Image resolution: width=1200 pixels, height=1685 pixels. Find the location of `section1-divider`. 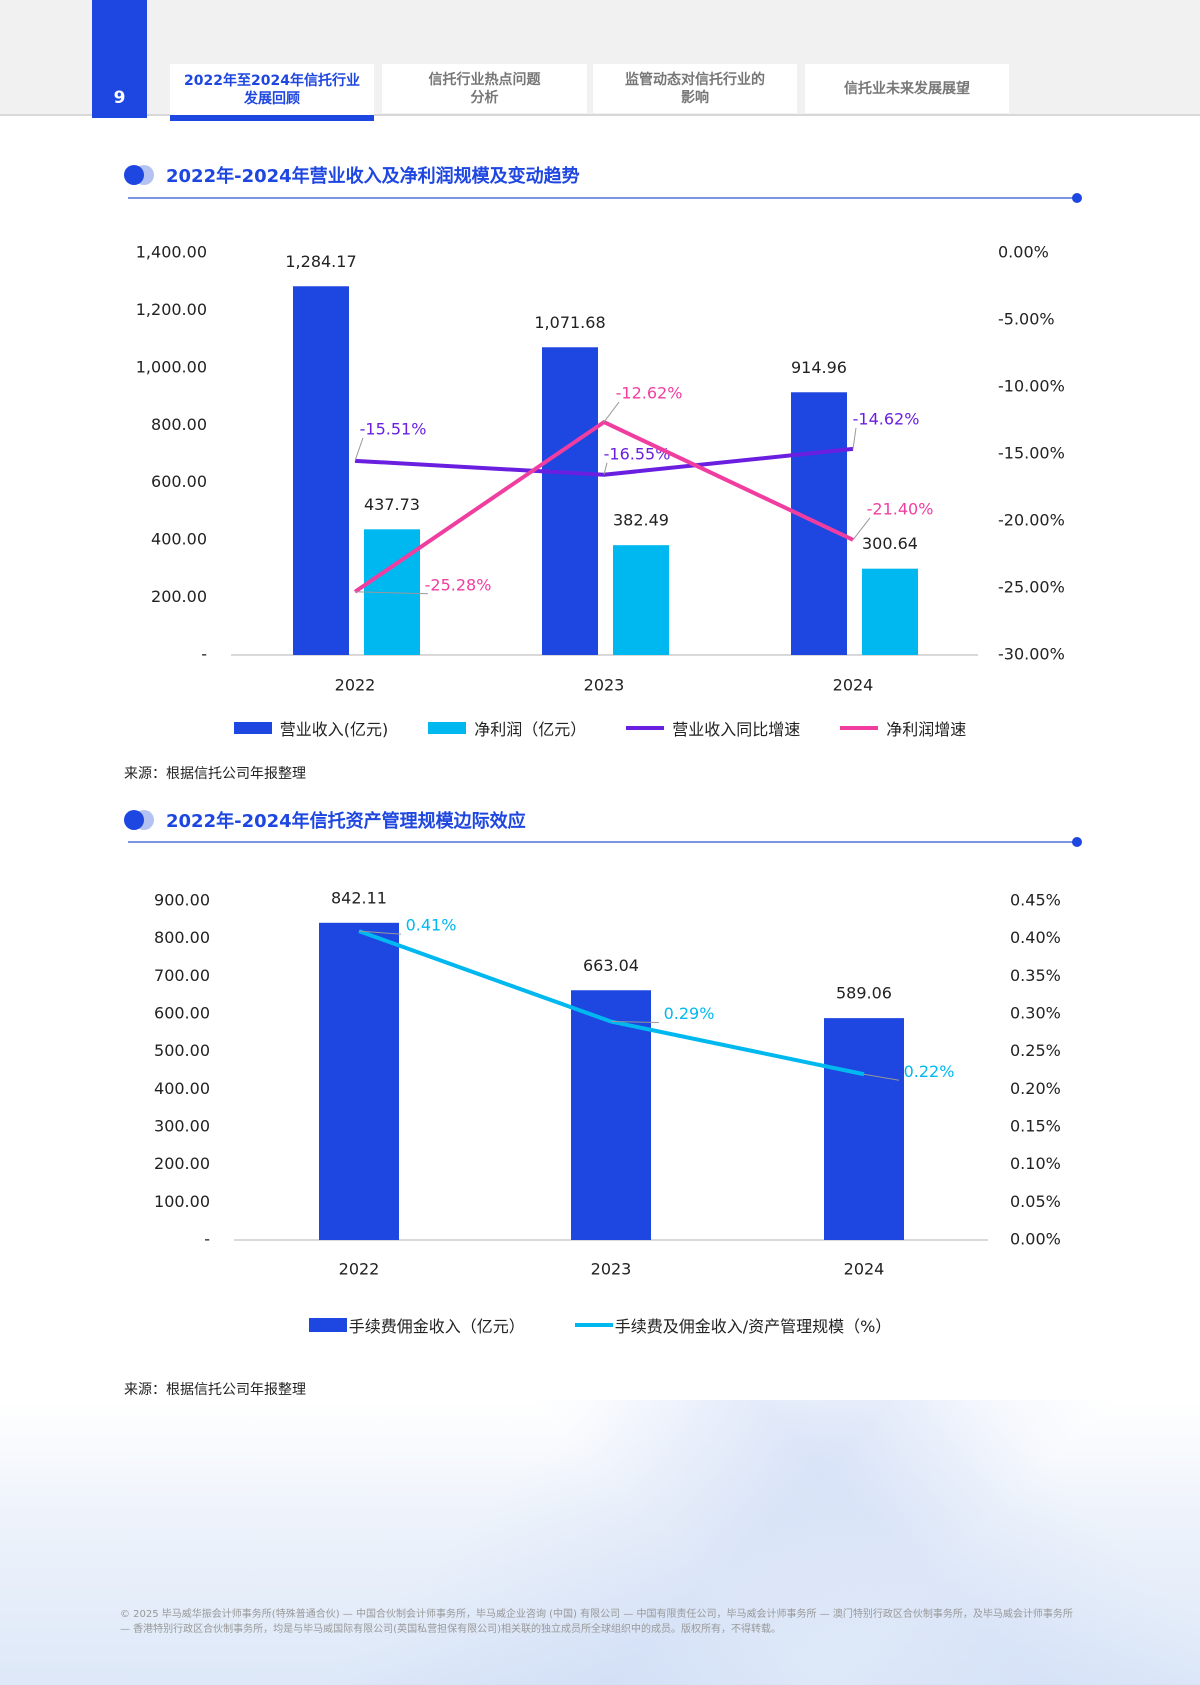

section1-divider is located at coordinates (605, 198).